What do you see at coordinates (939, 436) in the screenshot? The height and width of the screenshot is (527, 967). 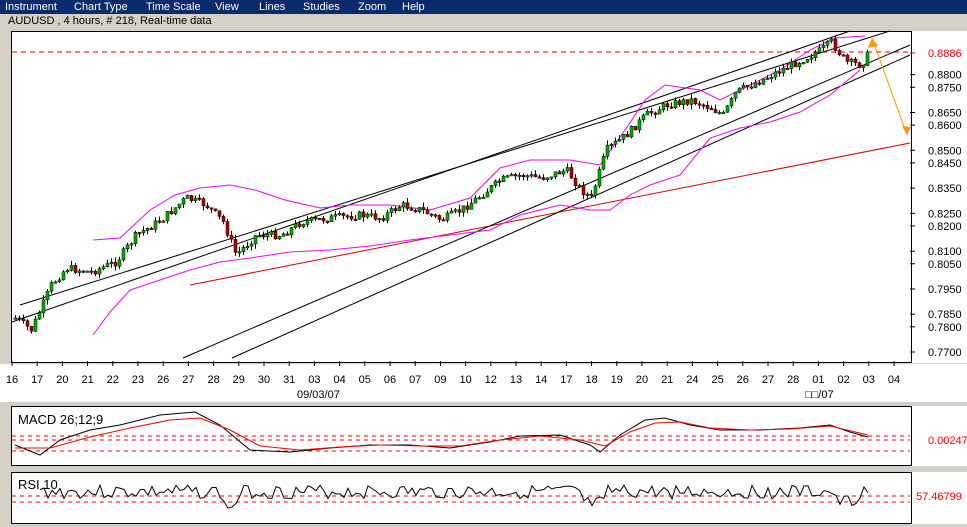 I see `macd-axis-area` at bounding box center [939, 436].